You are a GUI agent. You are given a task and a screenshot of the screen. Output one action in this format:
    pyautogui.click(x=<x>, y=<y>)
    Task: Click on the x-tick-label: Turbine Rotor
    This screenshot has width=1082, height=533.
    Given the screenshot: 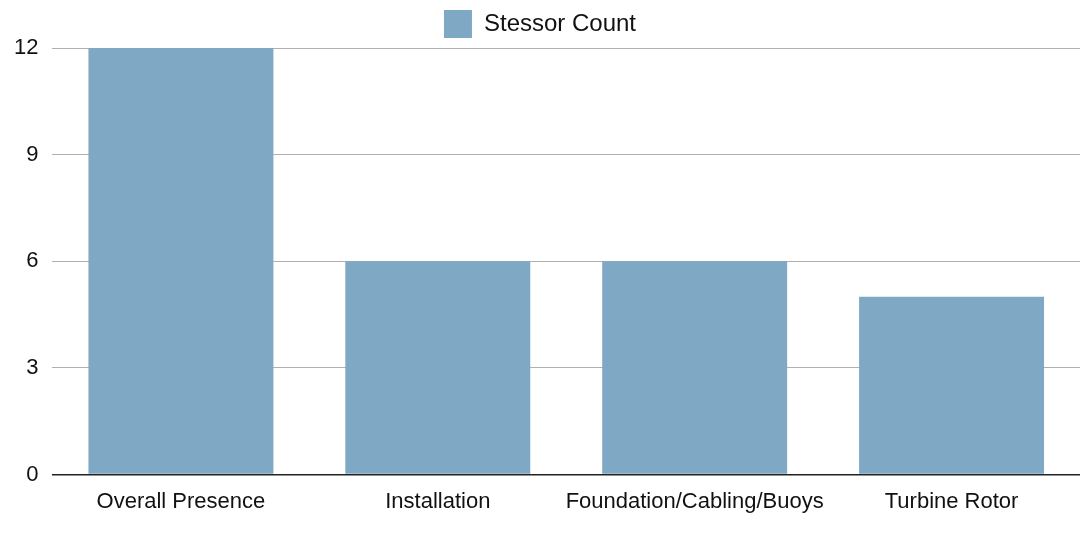 What is the action you would take?
    pyautogui.click(x=951, y=500)
    